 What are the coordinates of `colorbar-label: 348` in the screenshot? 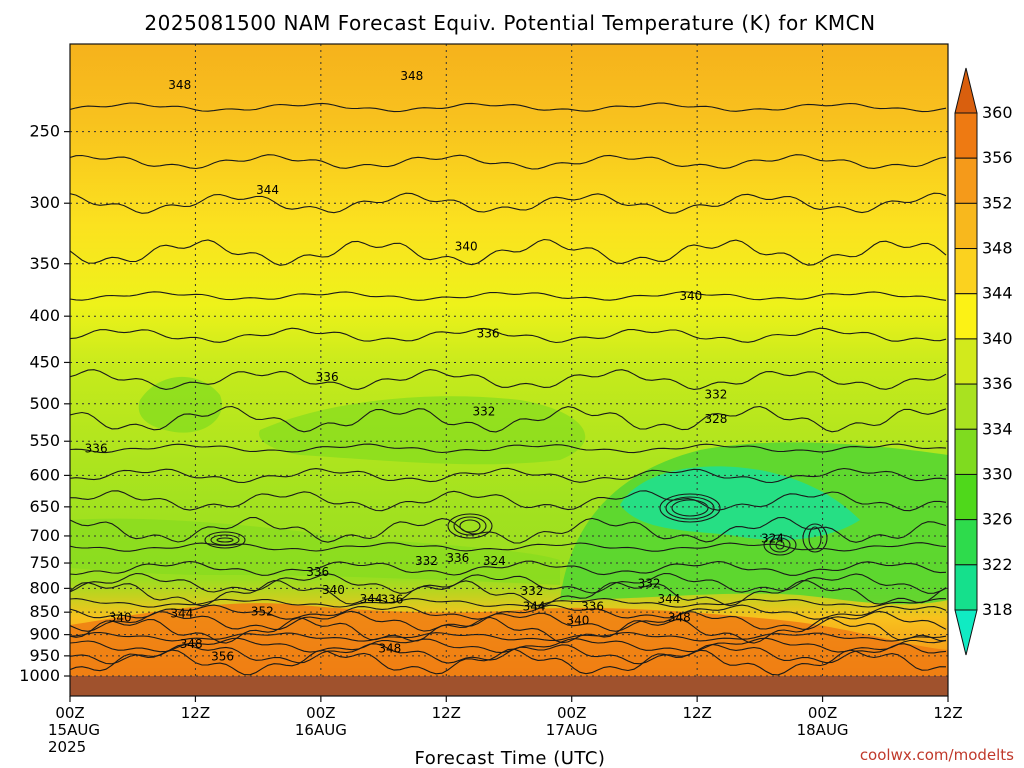 It's located at (997, 248).